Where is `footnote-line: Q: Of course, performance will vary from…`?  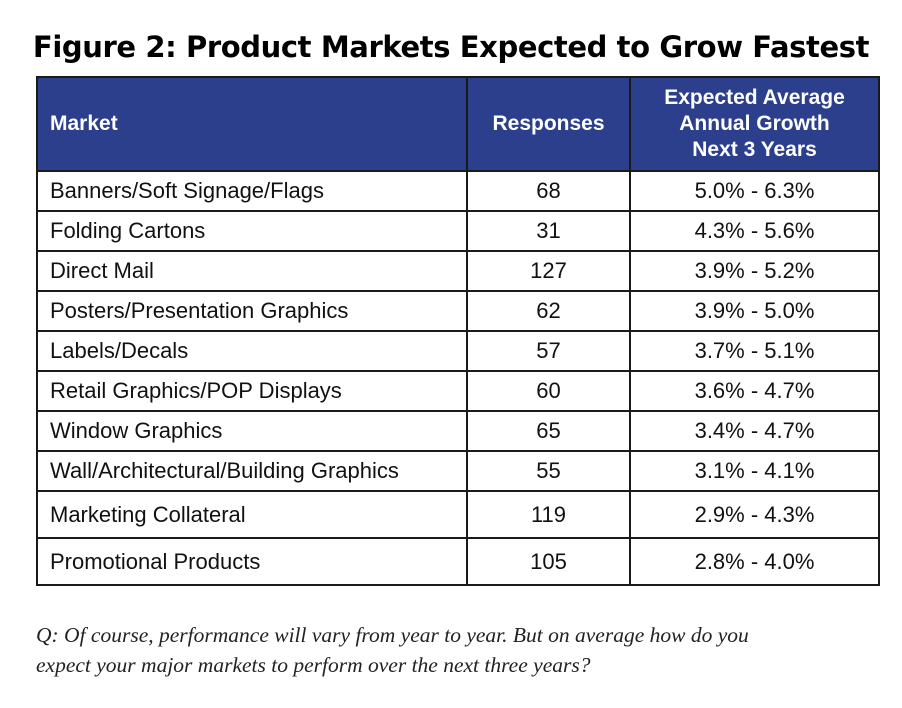 footnote-line: Q: Of course, performance will vary from… is located at coordinates (392, 635).